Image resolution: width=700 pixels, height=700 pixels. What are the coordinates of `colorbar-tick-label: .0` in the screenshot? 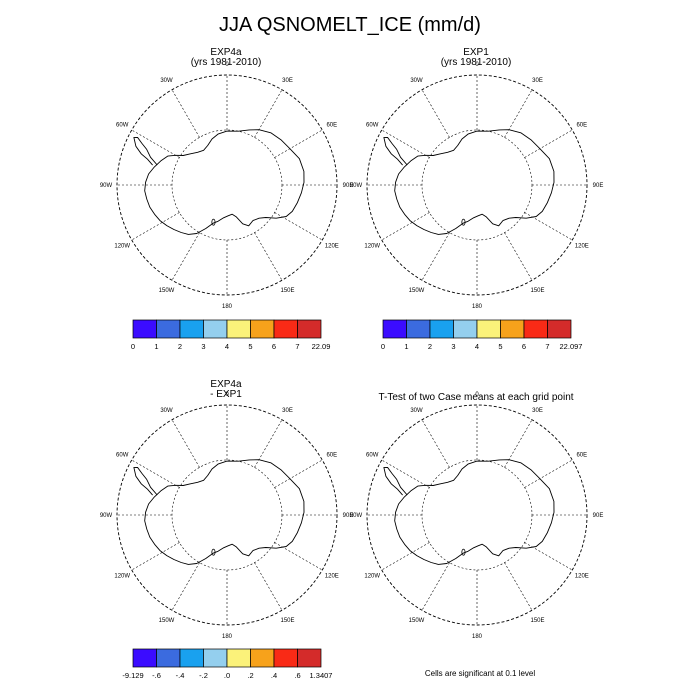 It's located at (227, 675).